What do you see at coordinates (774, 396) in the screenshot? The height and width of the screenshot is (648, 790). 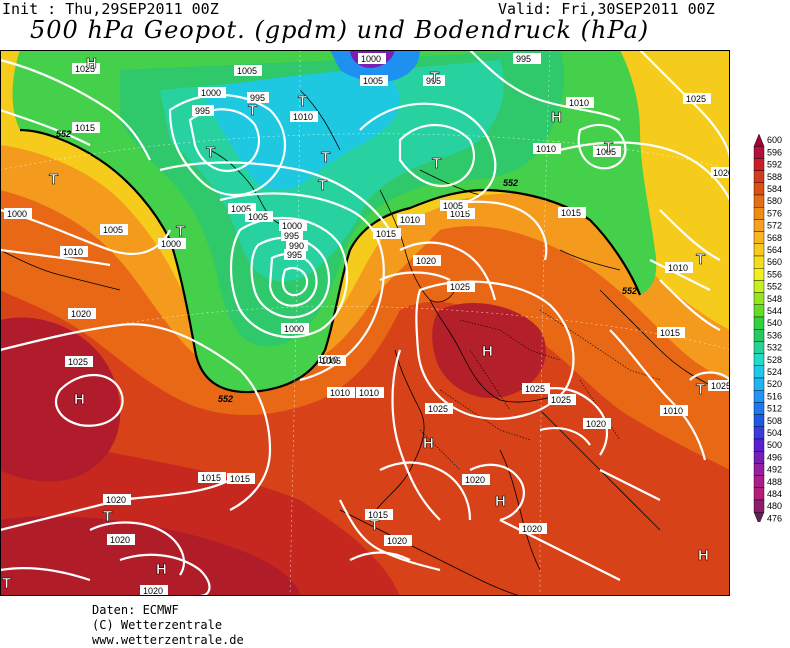 I see `legend-level-label: 516` at bounding box center [774, 396].